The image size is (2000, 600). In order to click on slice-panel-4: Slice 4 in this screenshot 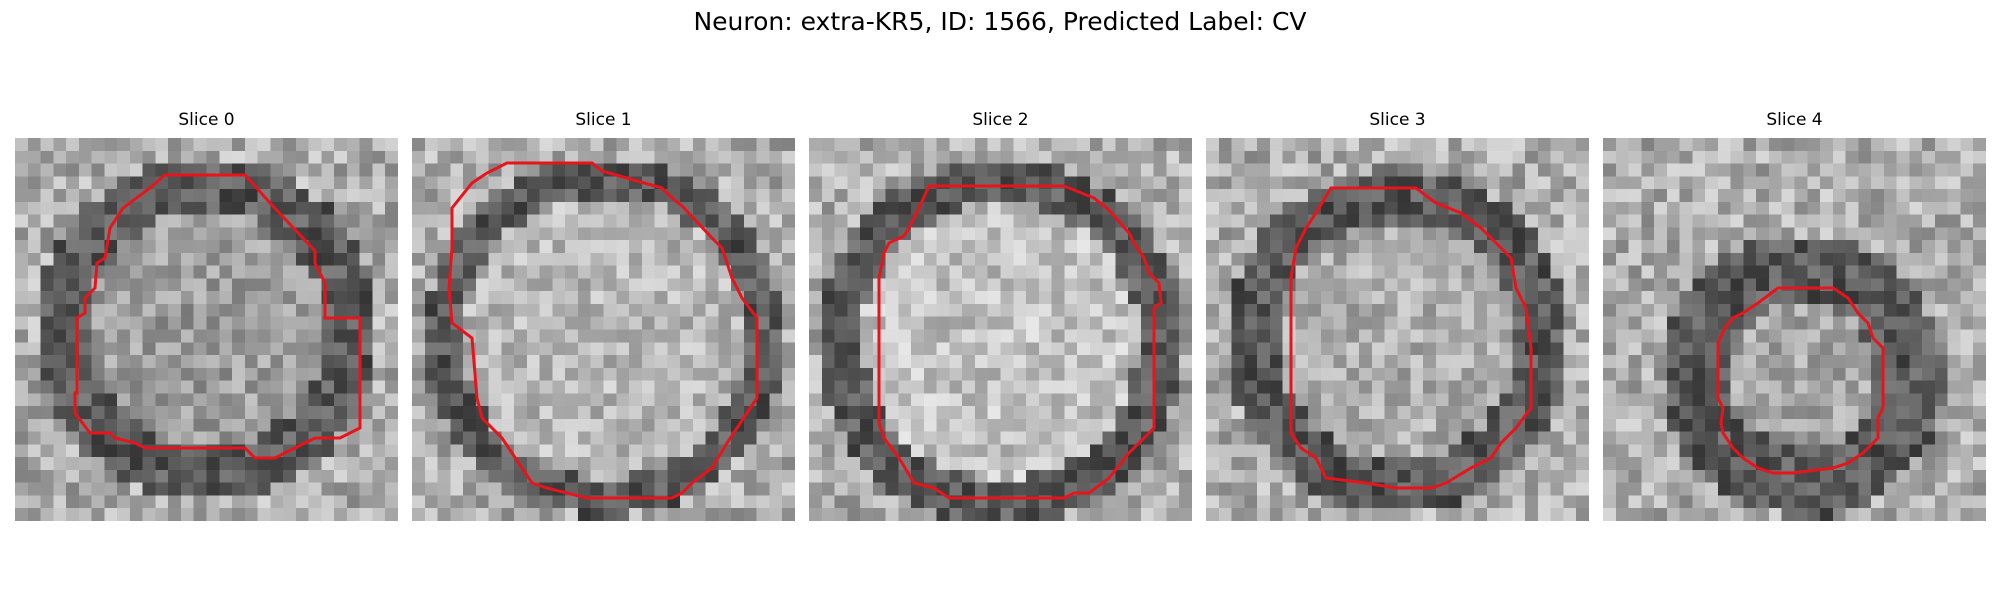, I will do `click(1794, 315)`.